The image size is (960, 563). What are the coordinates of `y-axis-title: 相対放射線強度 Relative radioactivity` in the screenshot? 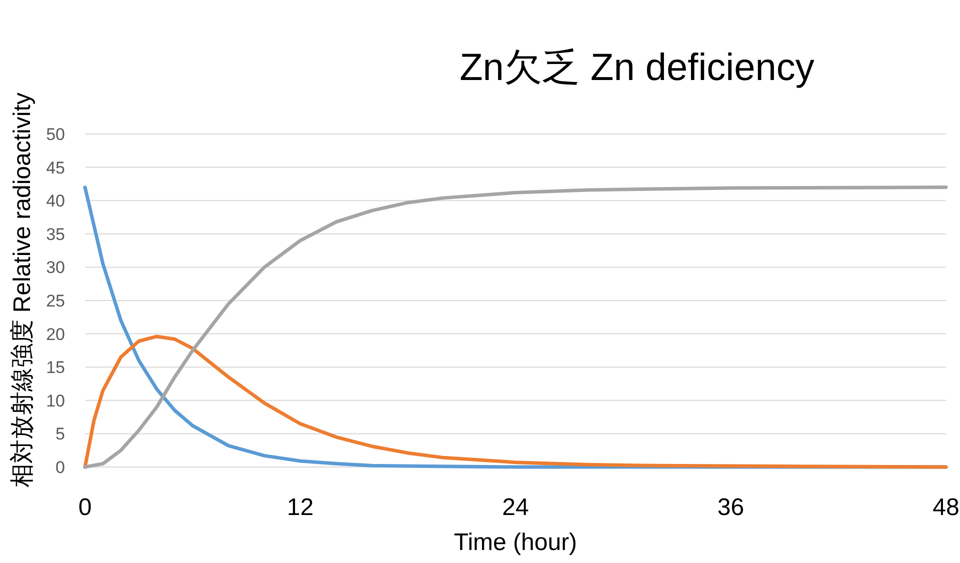 It's located at (22, 290).